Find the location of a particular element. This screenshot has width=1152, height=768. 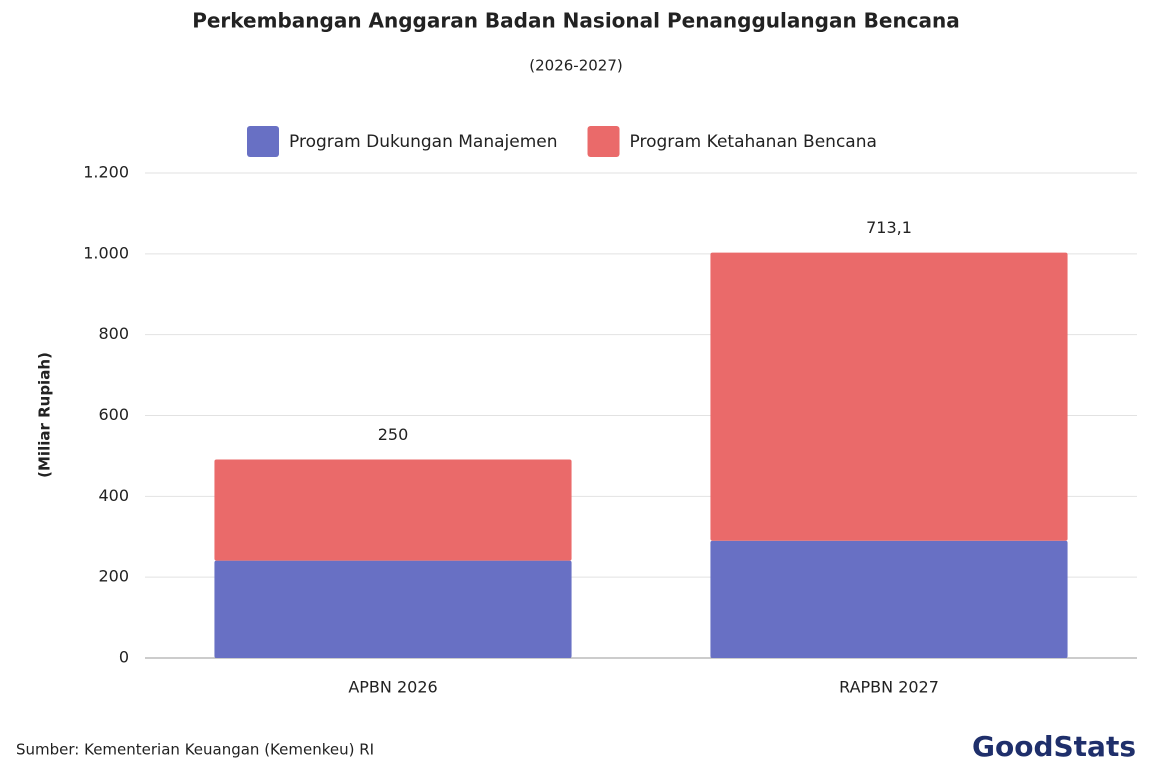

logo: GoodStats is located at coordinates (1054, 746).